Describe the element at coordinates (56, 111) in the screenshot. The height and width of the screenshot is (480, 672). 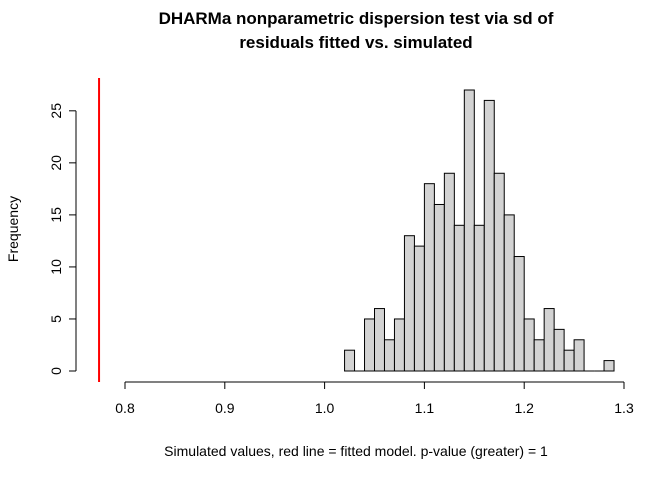
I see `y-tick-label-5: 25` at that location.